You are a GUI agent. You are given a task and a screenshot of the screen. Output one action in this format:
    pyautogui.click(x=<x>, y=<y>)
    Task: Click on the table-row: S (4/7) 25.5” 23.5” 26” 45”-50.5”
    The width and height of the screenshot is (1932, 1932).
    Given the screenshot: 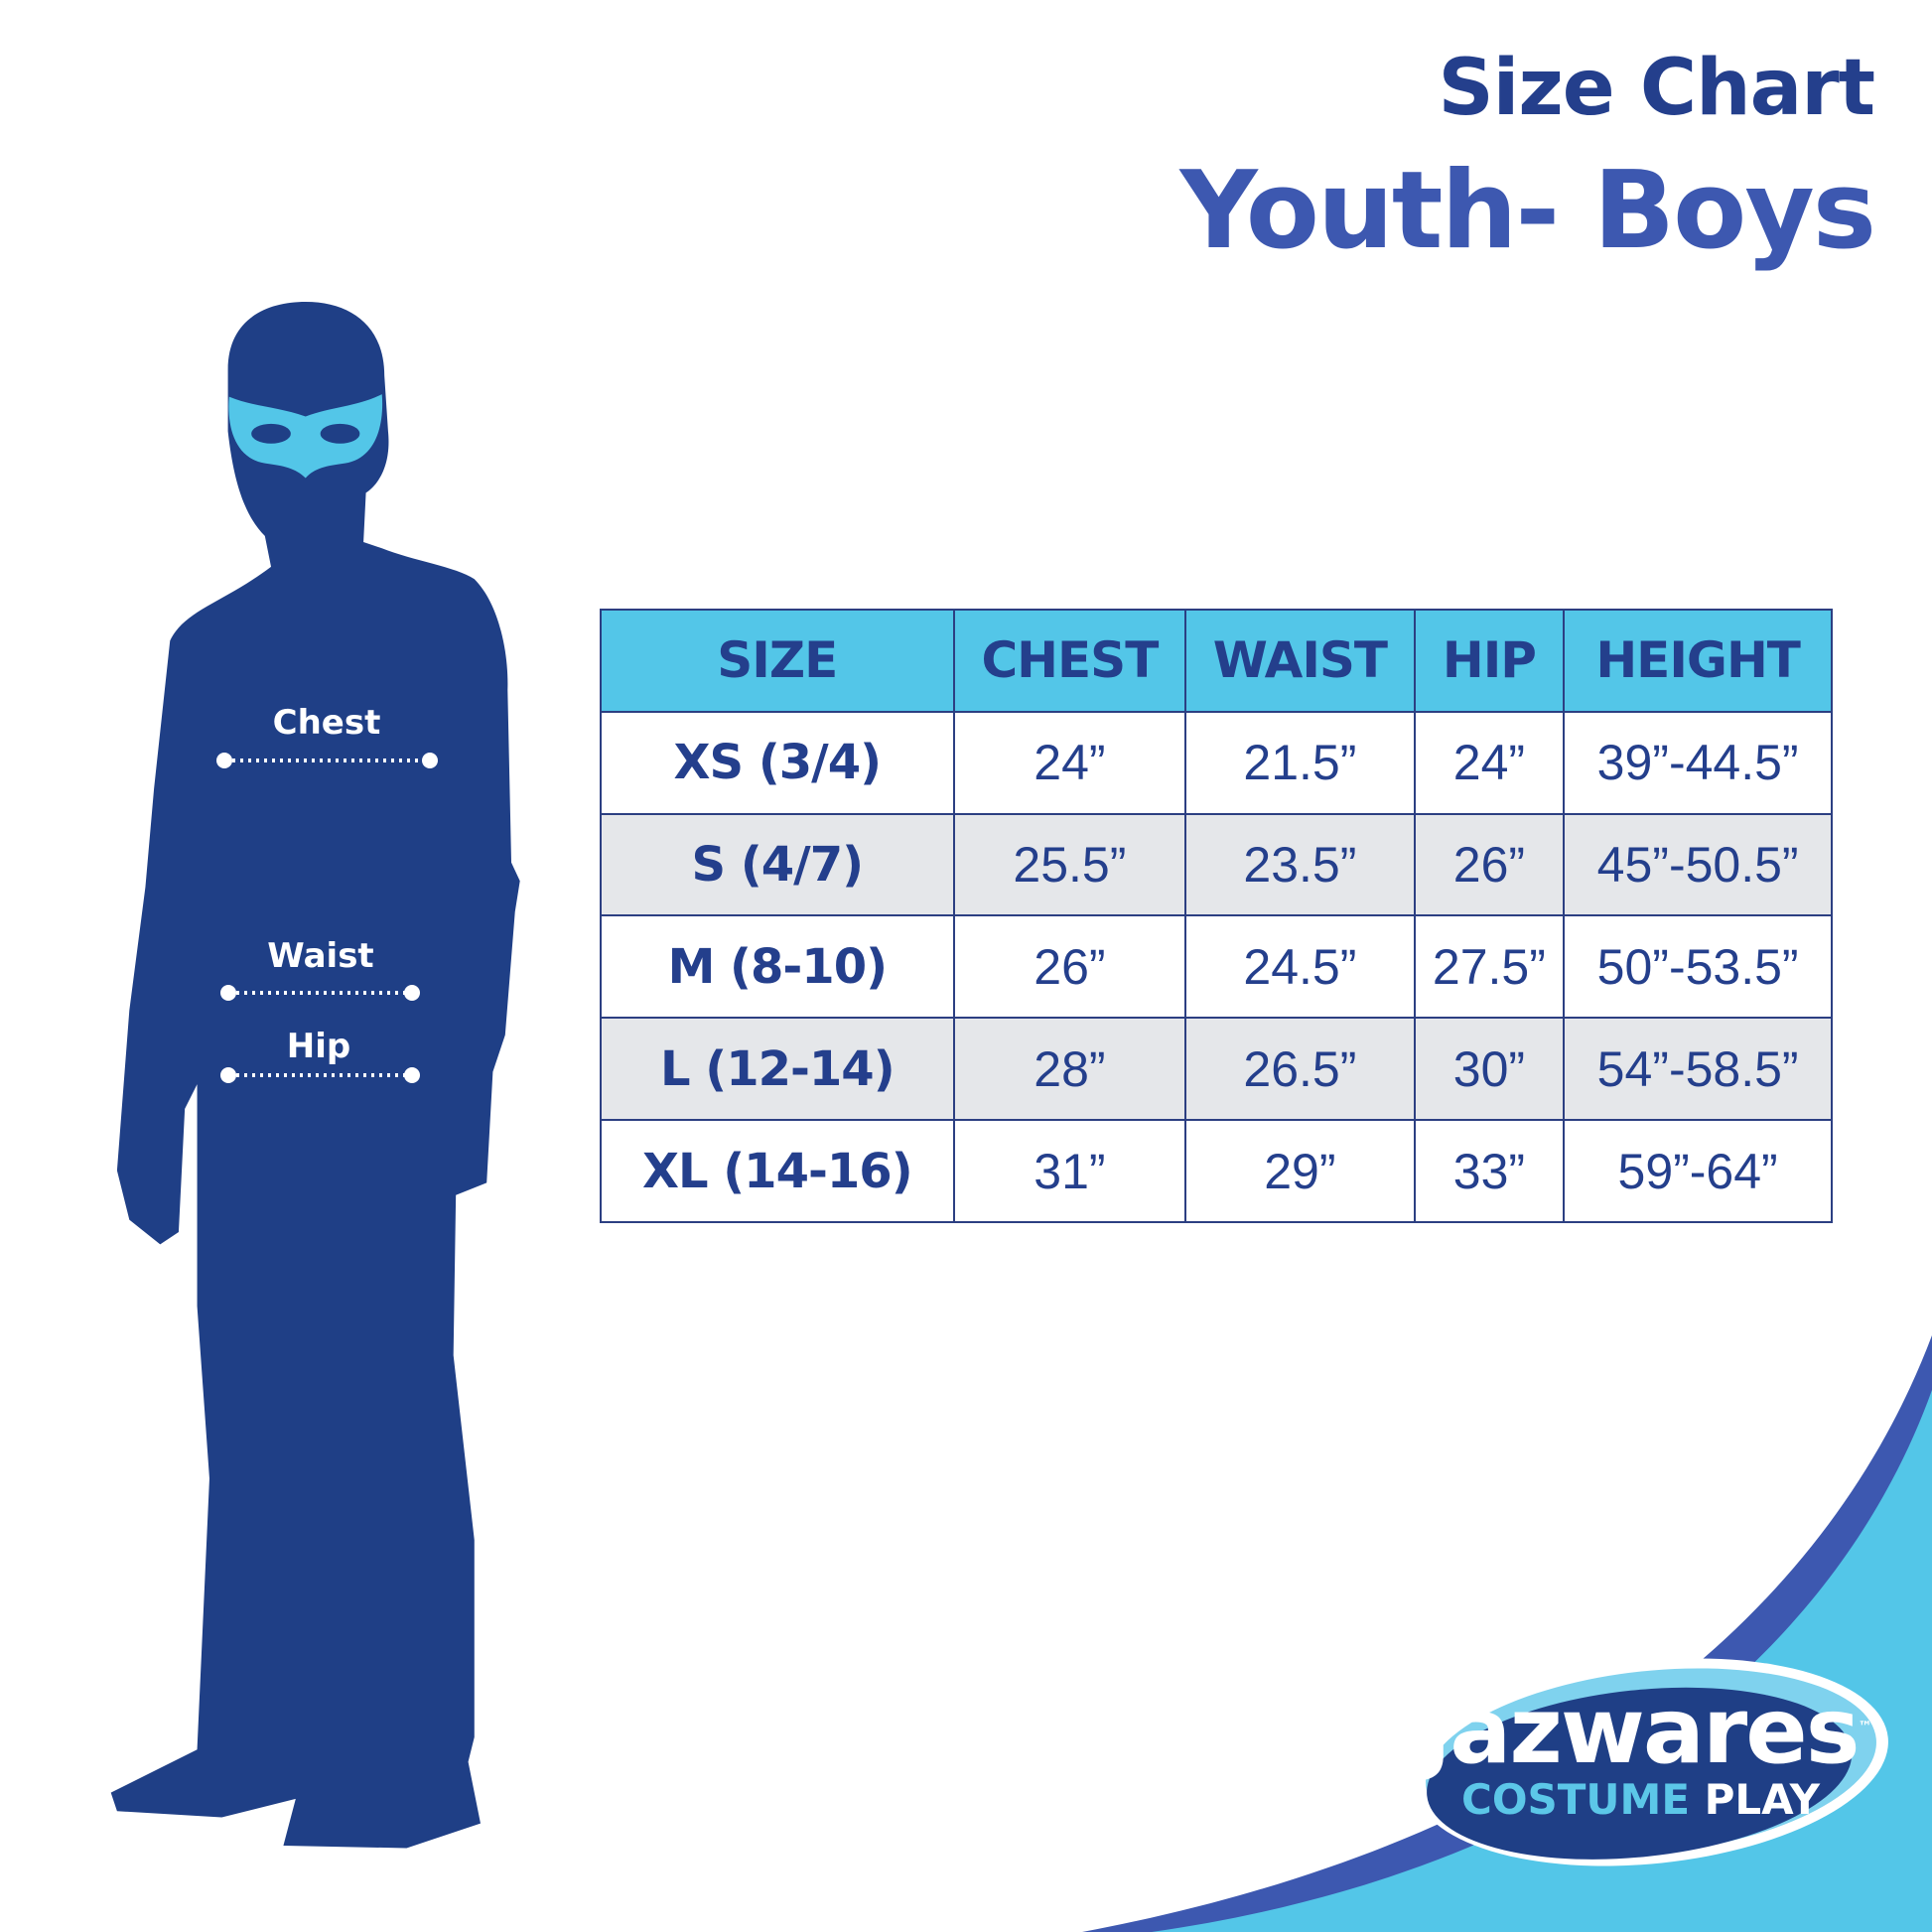 What is the action you would take?
    pyautogui.click(x=1217, y=865)
    